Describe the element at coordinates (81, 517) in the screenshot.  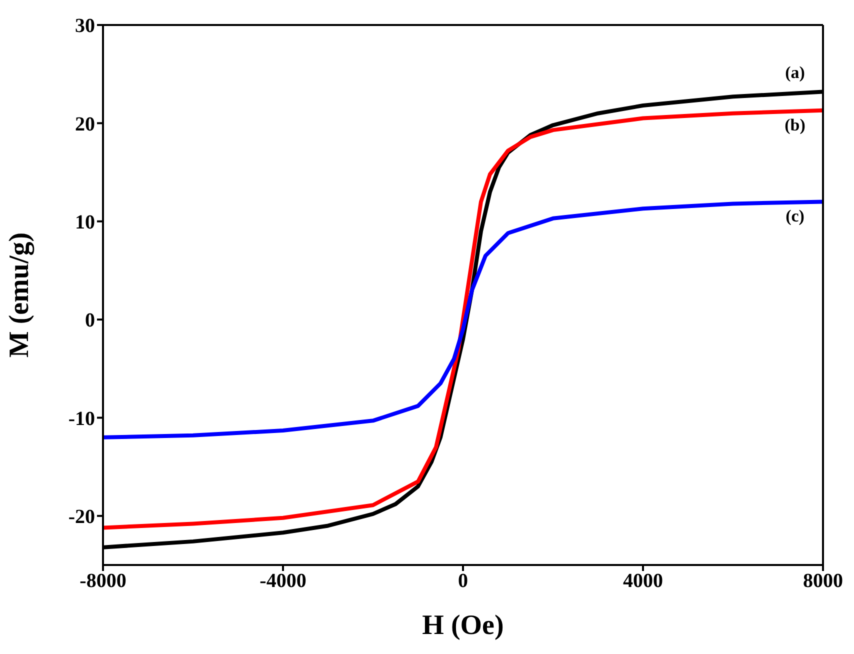
I see `y-tick-label: -20` at that location.